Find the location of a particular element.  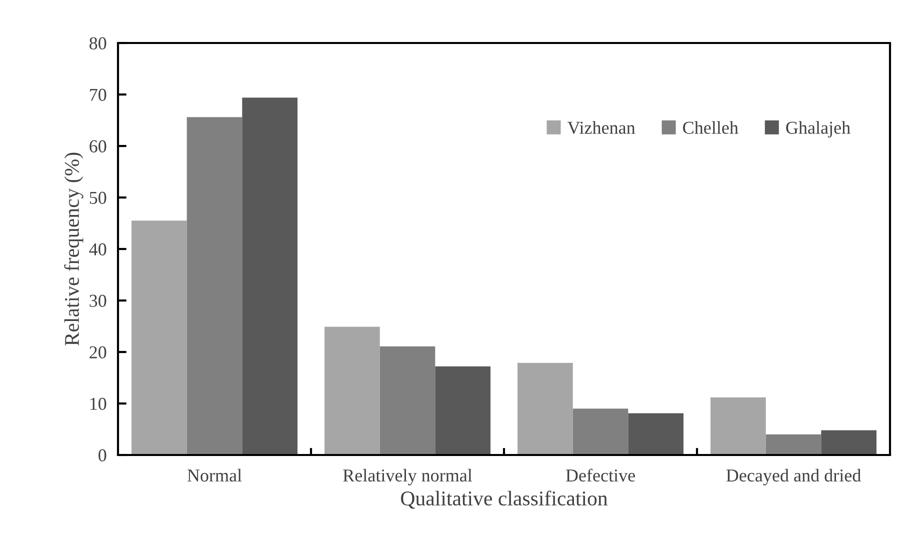

y-tick-label: 40 is located at coordinates (97, 249).